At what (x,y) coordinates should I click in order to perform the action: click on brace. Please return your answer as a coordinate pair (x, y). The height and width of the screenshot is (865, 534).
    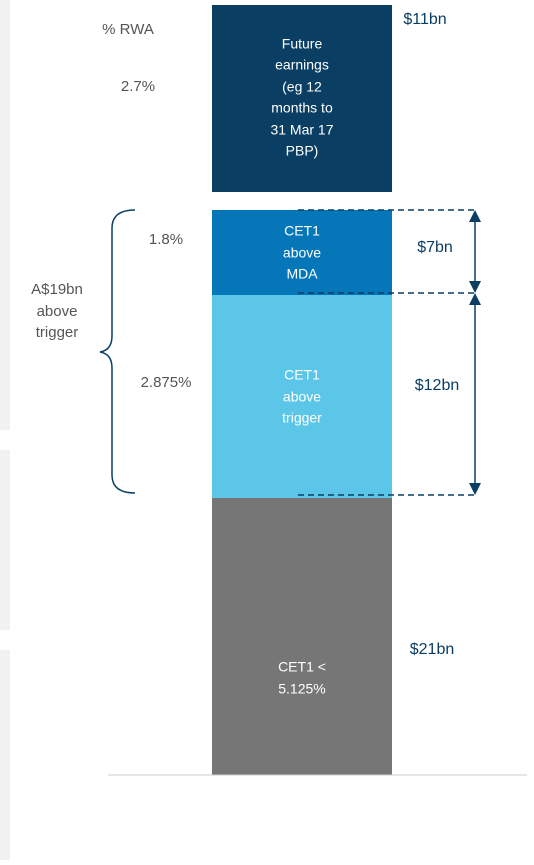
    Looking at the image, I should click on (117, 351).